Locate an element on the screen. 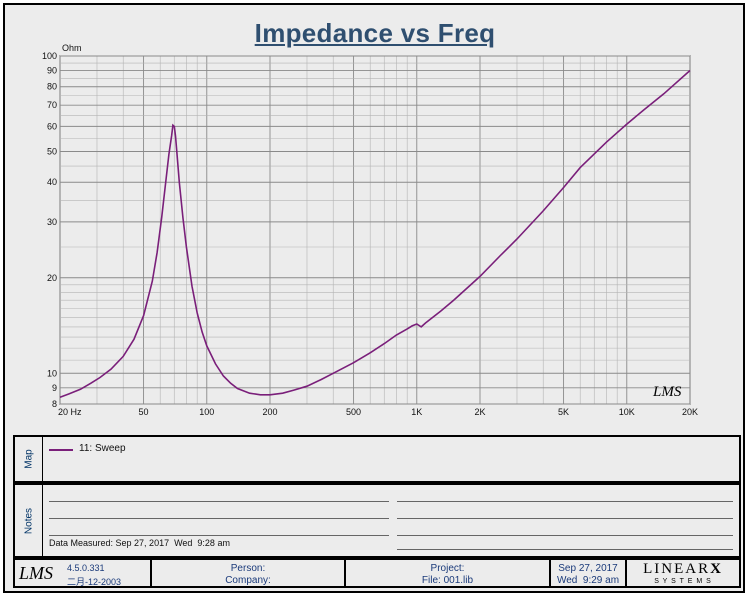 The height and width of the screenshot is (600, 750). map-label-text: Map is located at coordinates (28, 459).